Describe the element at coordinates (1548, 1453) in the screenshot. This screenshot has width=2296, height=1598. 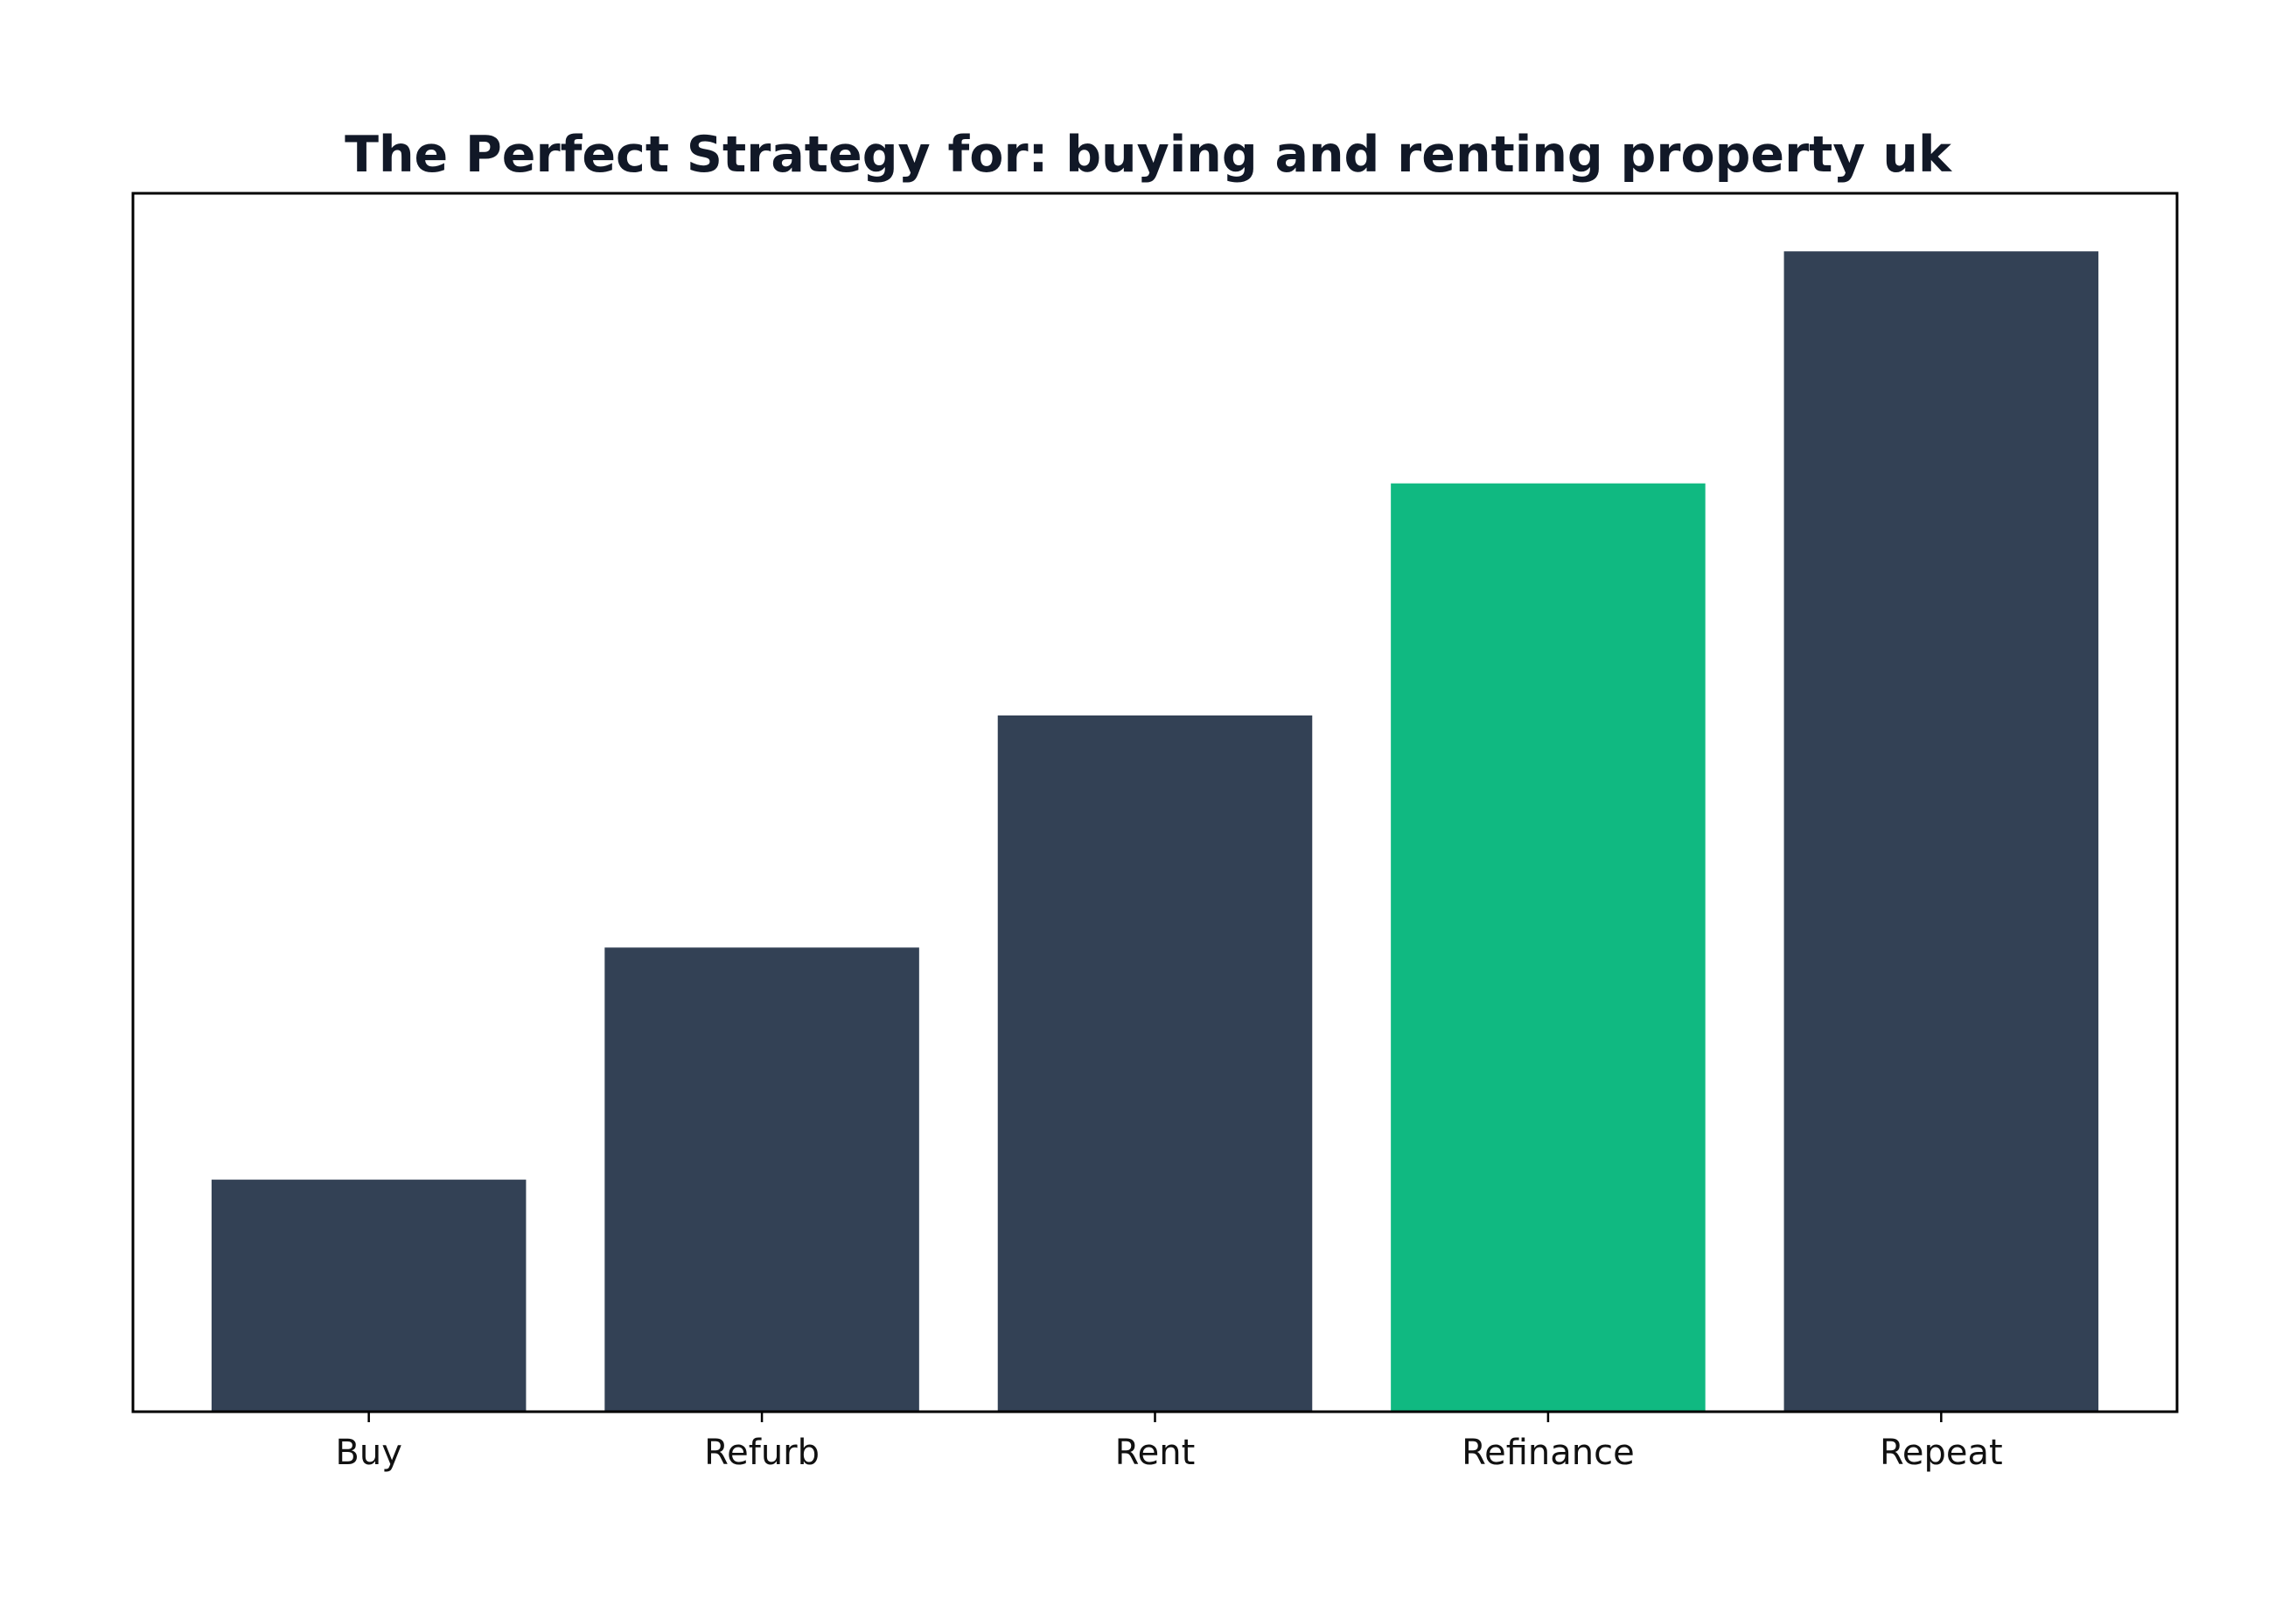
I see `x-tick-label: Refinance` at that location.